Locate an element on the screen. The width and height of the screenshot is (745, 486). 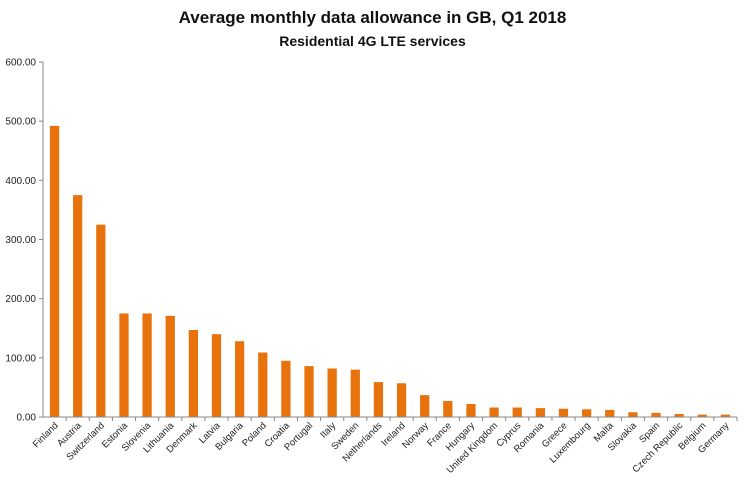
y-tick-label: 600.00 is located at coordinates (20, 63).